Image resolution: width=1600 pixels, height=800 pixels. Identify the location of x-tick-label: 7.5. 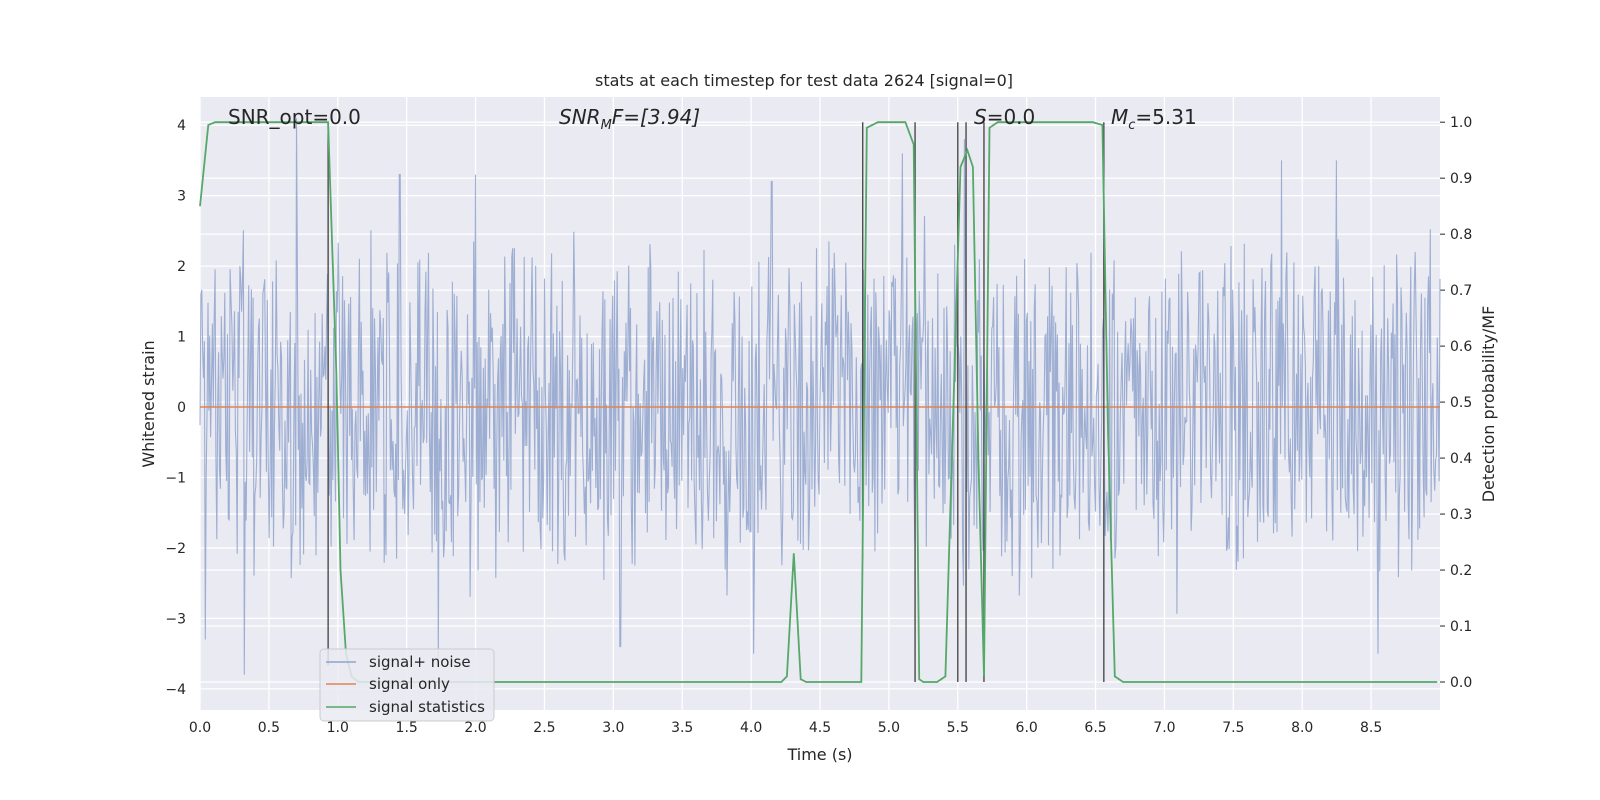
(1233, 728).